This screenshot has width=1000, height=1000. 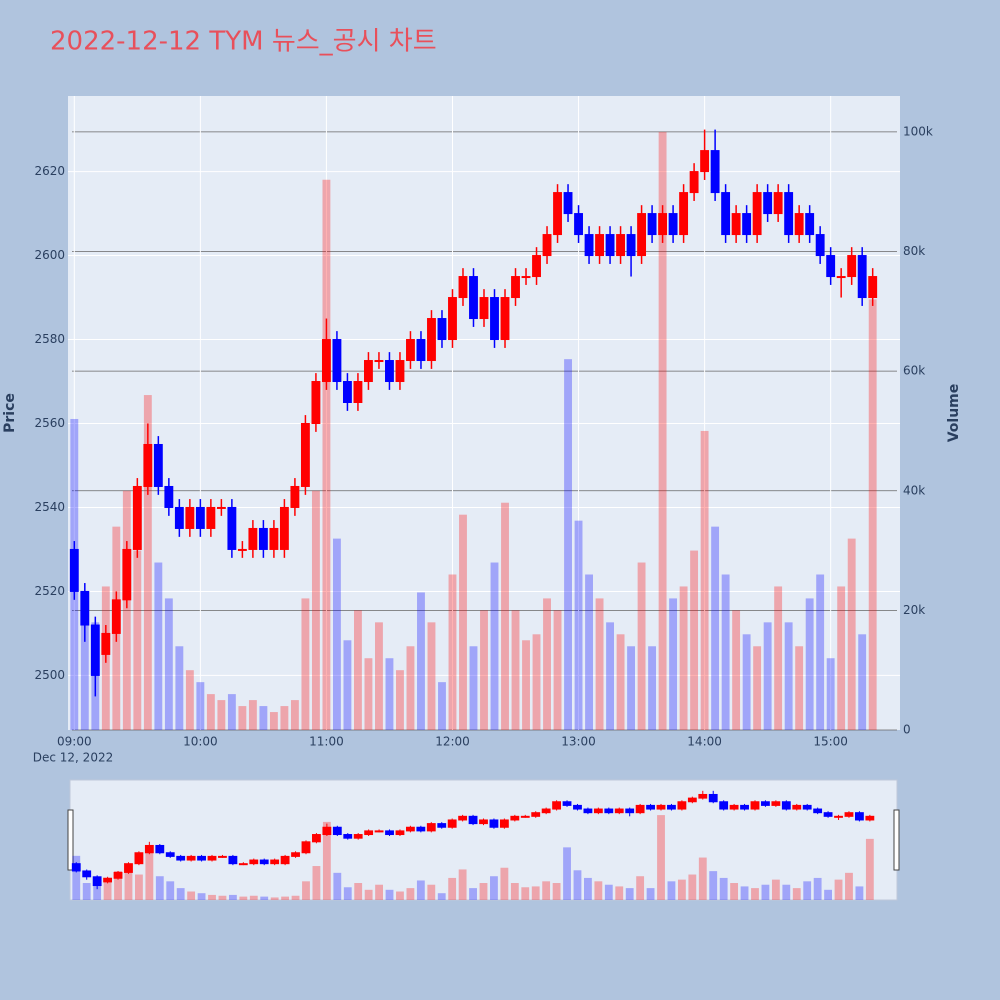 I want to click on y2-tick-label: 60k, so click(x=914, y=371).